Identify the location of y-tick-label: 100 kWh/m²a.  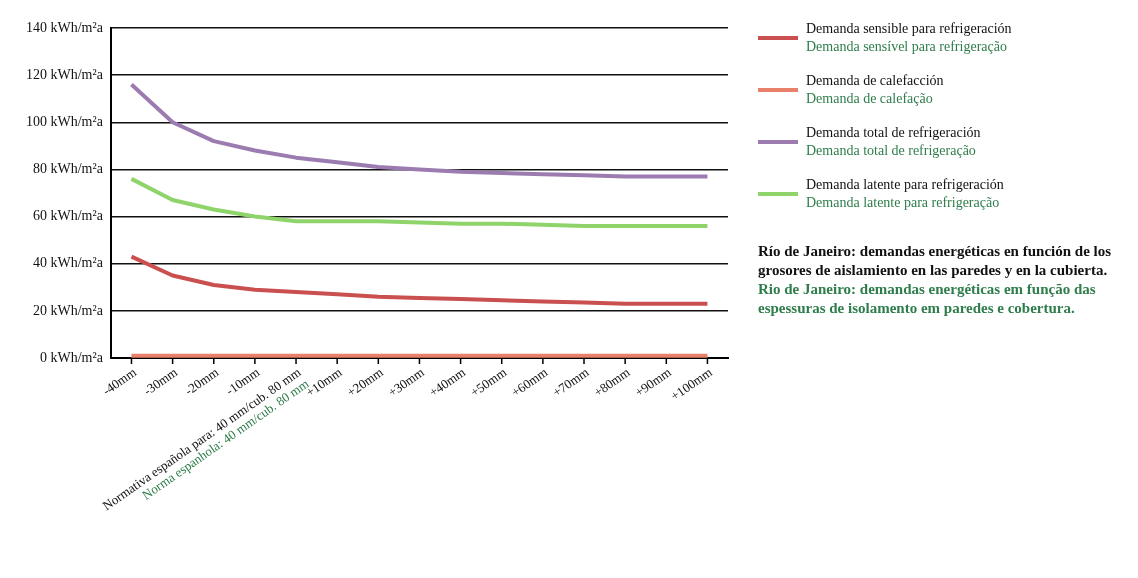
(65, 121).